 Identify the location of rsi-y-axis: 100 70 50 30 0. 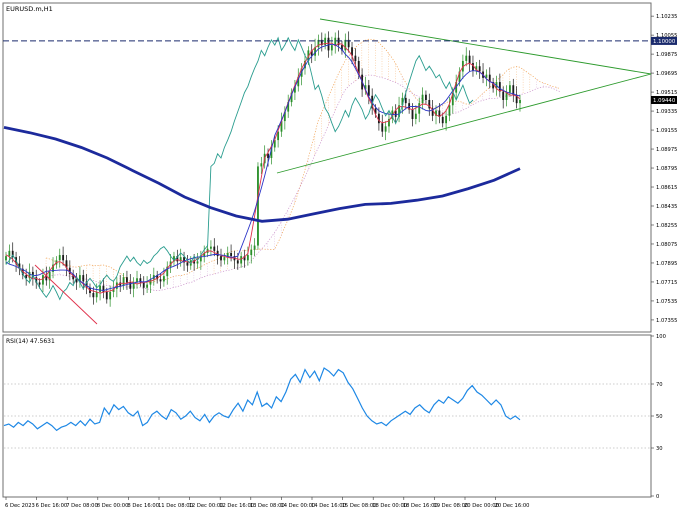
(658, 417).